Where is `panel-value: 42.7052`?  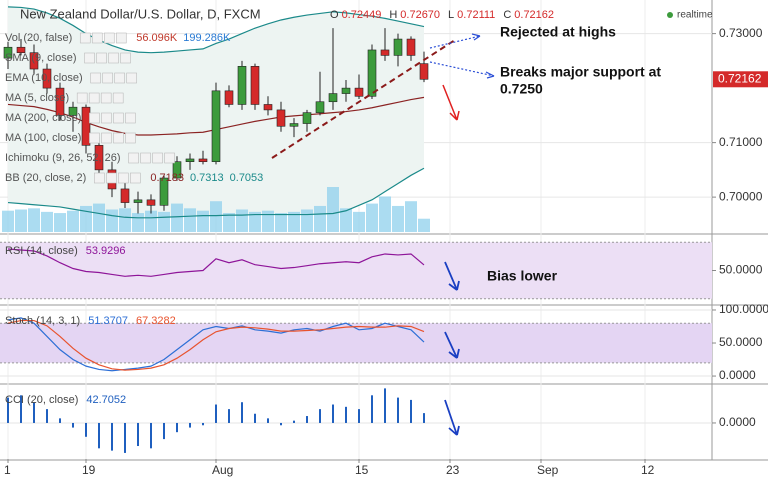 panel-value: 42.7052 is located at coordinates (106, 400).